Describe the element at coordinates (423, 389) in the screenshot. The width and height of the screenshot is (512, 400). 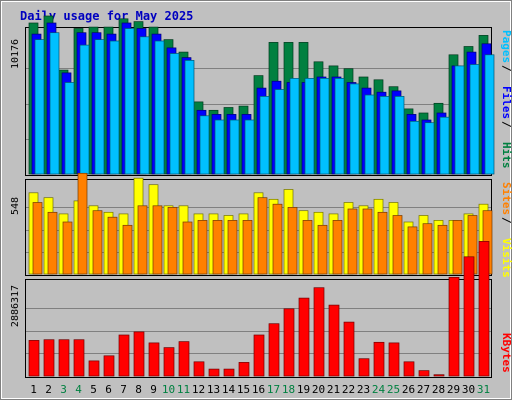
I see `x-tick-label: 27` at that location.